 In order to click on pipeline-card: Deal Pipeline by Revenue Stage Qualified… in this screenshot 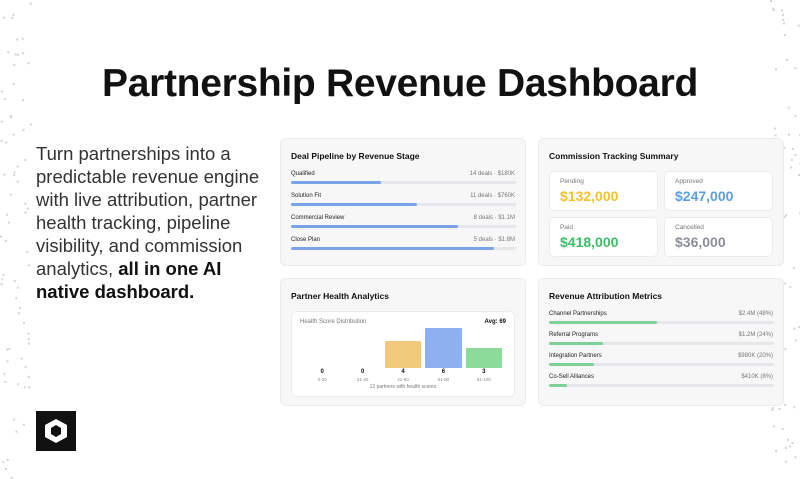, I will do `click(403, 202)`.